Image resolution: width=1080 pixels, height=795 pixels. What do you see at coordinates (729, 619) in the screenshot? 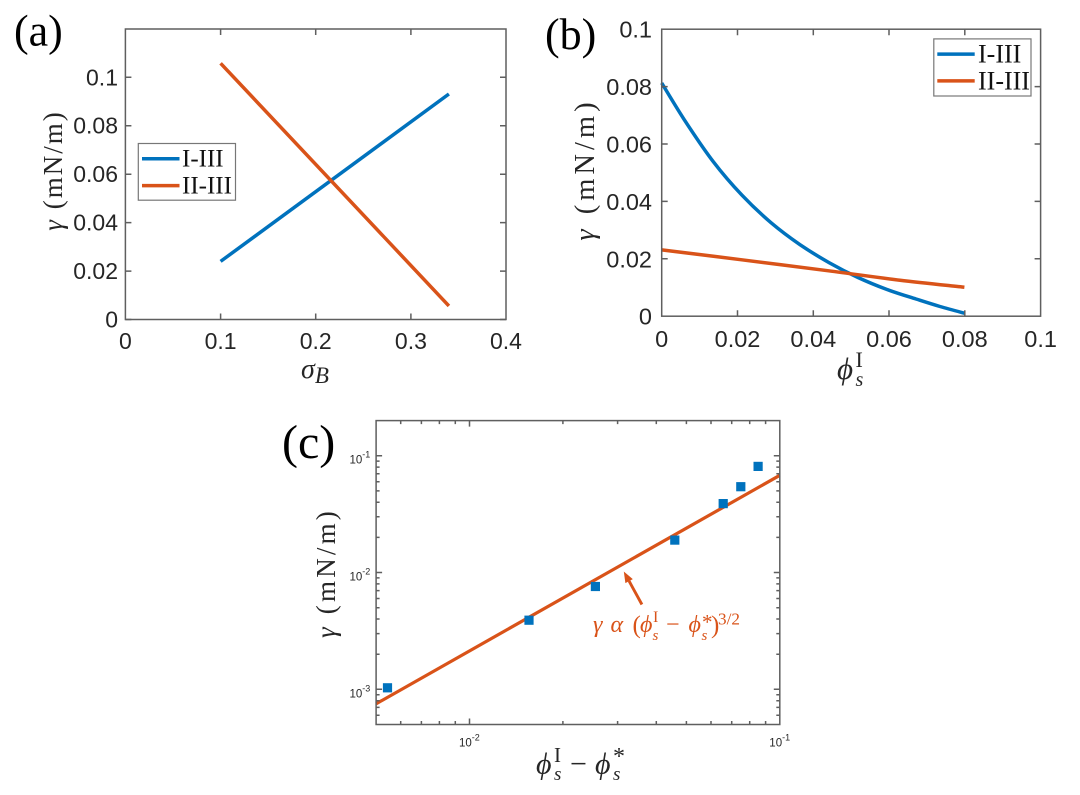
I see `svg-text: 3/2` at bounding box center [729, 619].